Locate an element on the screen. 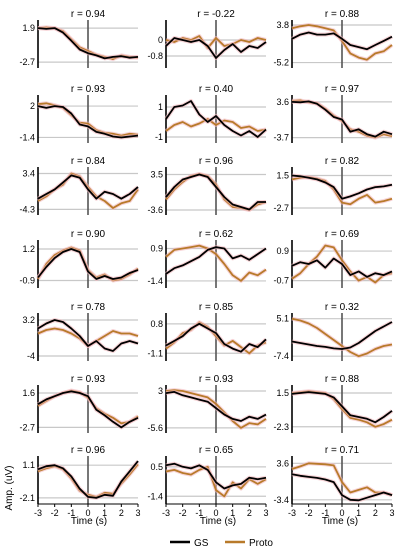 This screenshot has width=407, height=550. panel-21: r = 0.71 3.6 -3.4 -3 -2 -1 0 1 2 3 is located at coordinates (333, 481).